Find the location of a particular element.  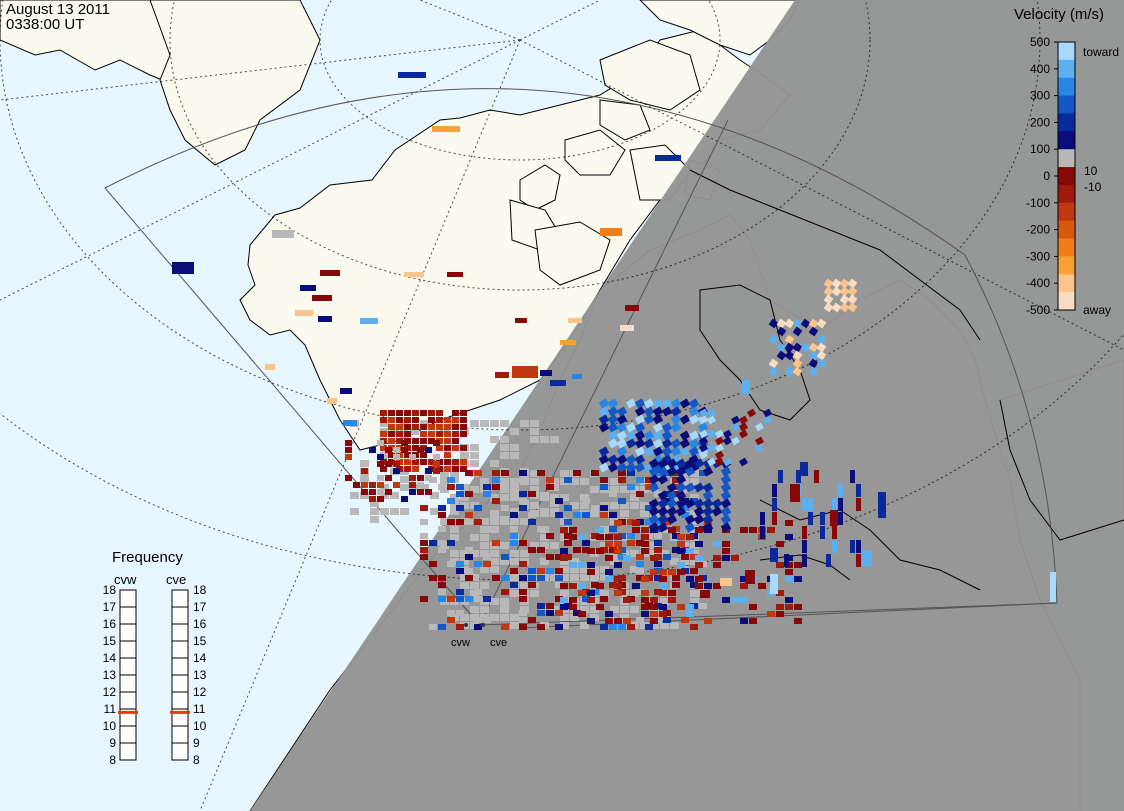

colorbar-tick-label: 100 is located at coordinates (1040, 149).